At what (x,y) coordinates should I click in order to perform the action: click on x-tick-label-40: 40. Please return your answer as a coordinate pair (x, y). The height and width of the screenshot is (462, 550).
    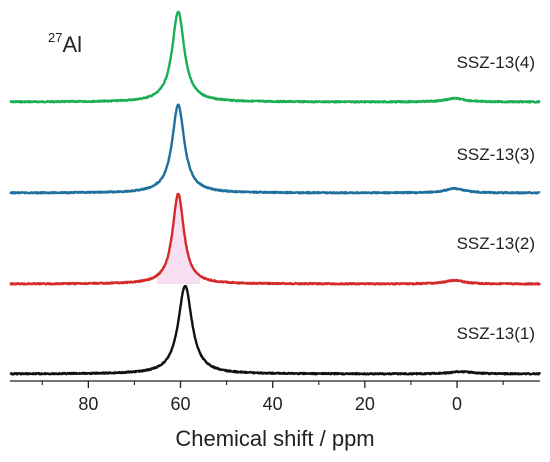
    Looking at the image, I should click on (273, 404).